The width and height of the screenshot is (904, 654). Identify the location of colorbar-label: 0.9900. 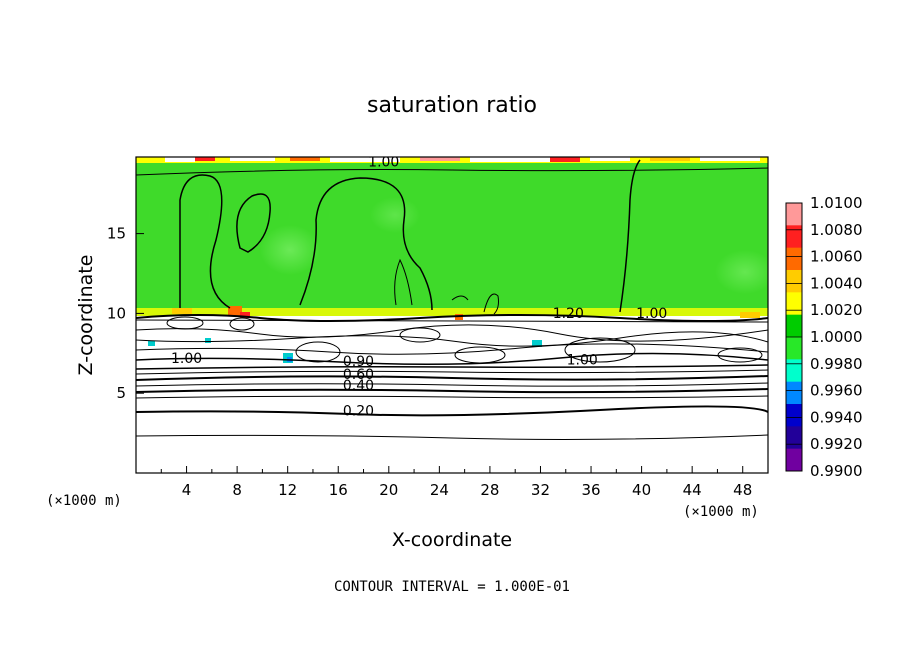
(836, 471).